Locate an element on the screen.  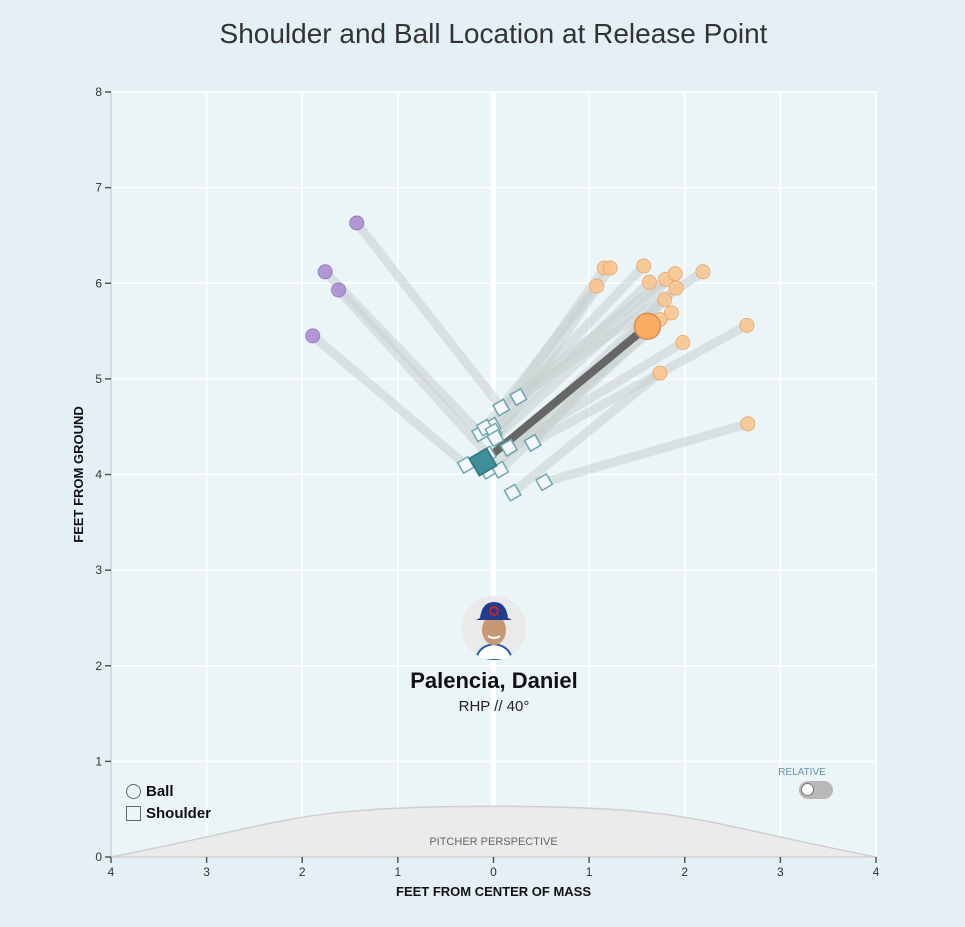
y-tick-label: 7 is located at coordinates (98, 188).